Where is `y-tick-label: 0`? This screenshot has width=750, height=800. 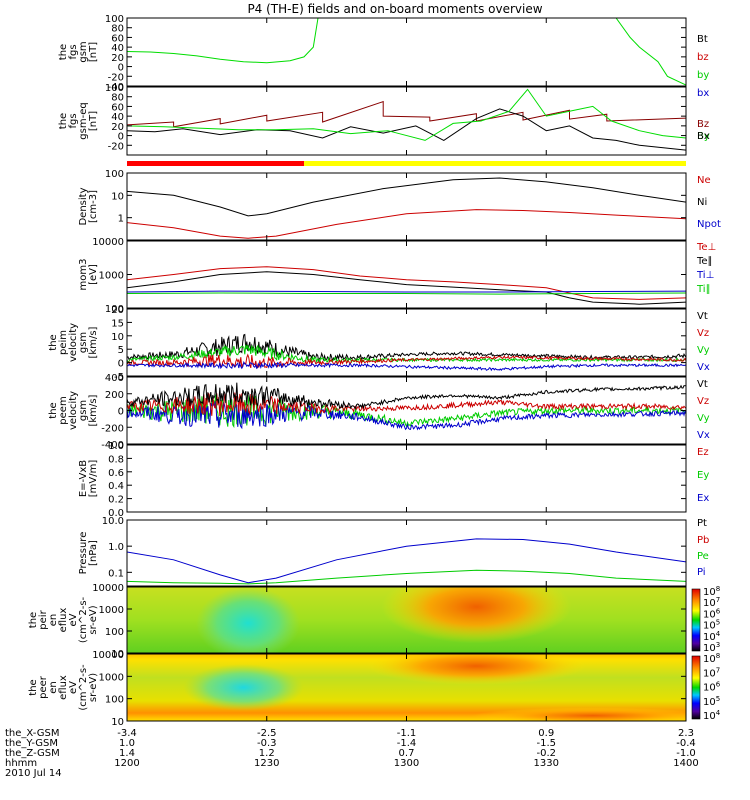 y-tick-label: 0 is located at coordinates (121, 364).